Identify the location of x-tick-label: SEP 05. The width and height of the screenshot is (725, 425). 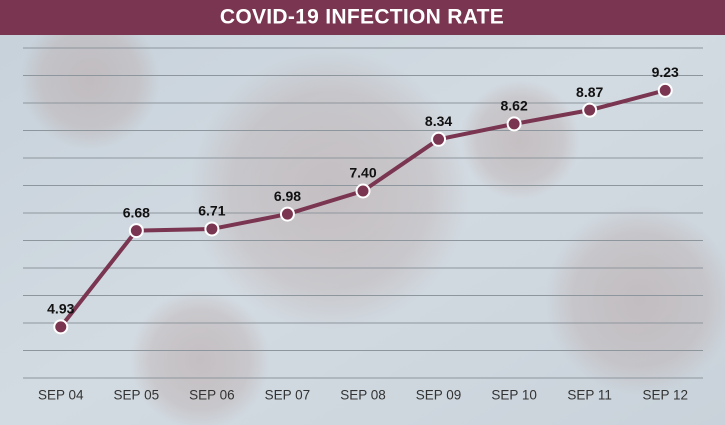
(137, 395).